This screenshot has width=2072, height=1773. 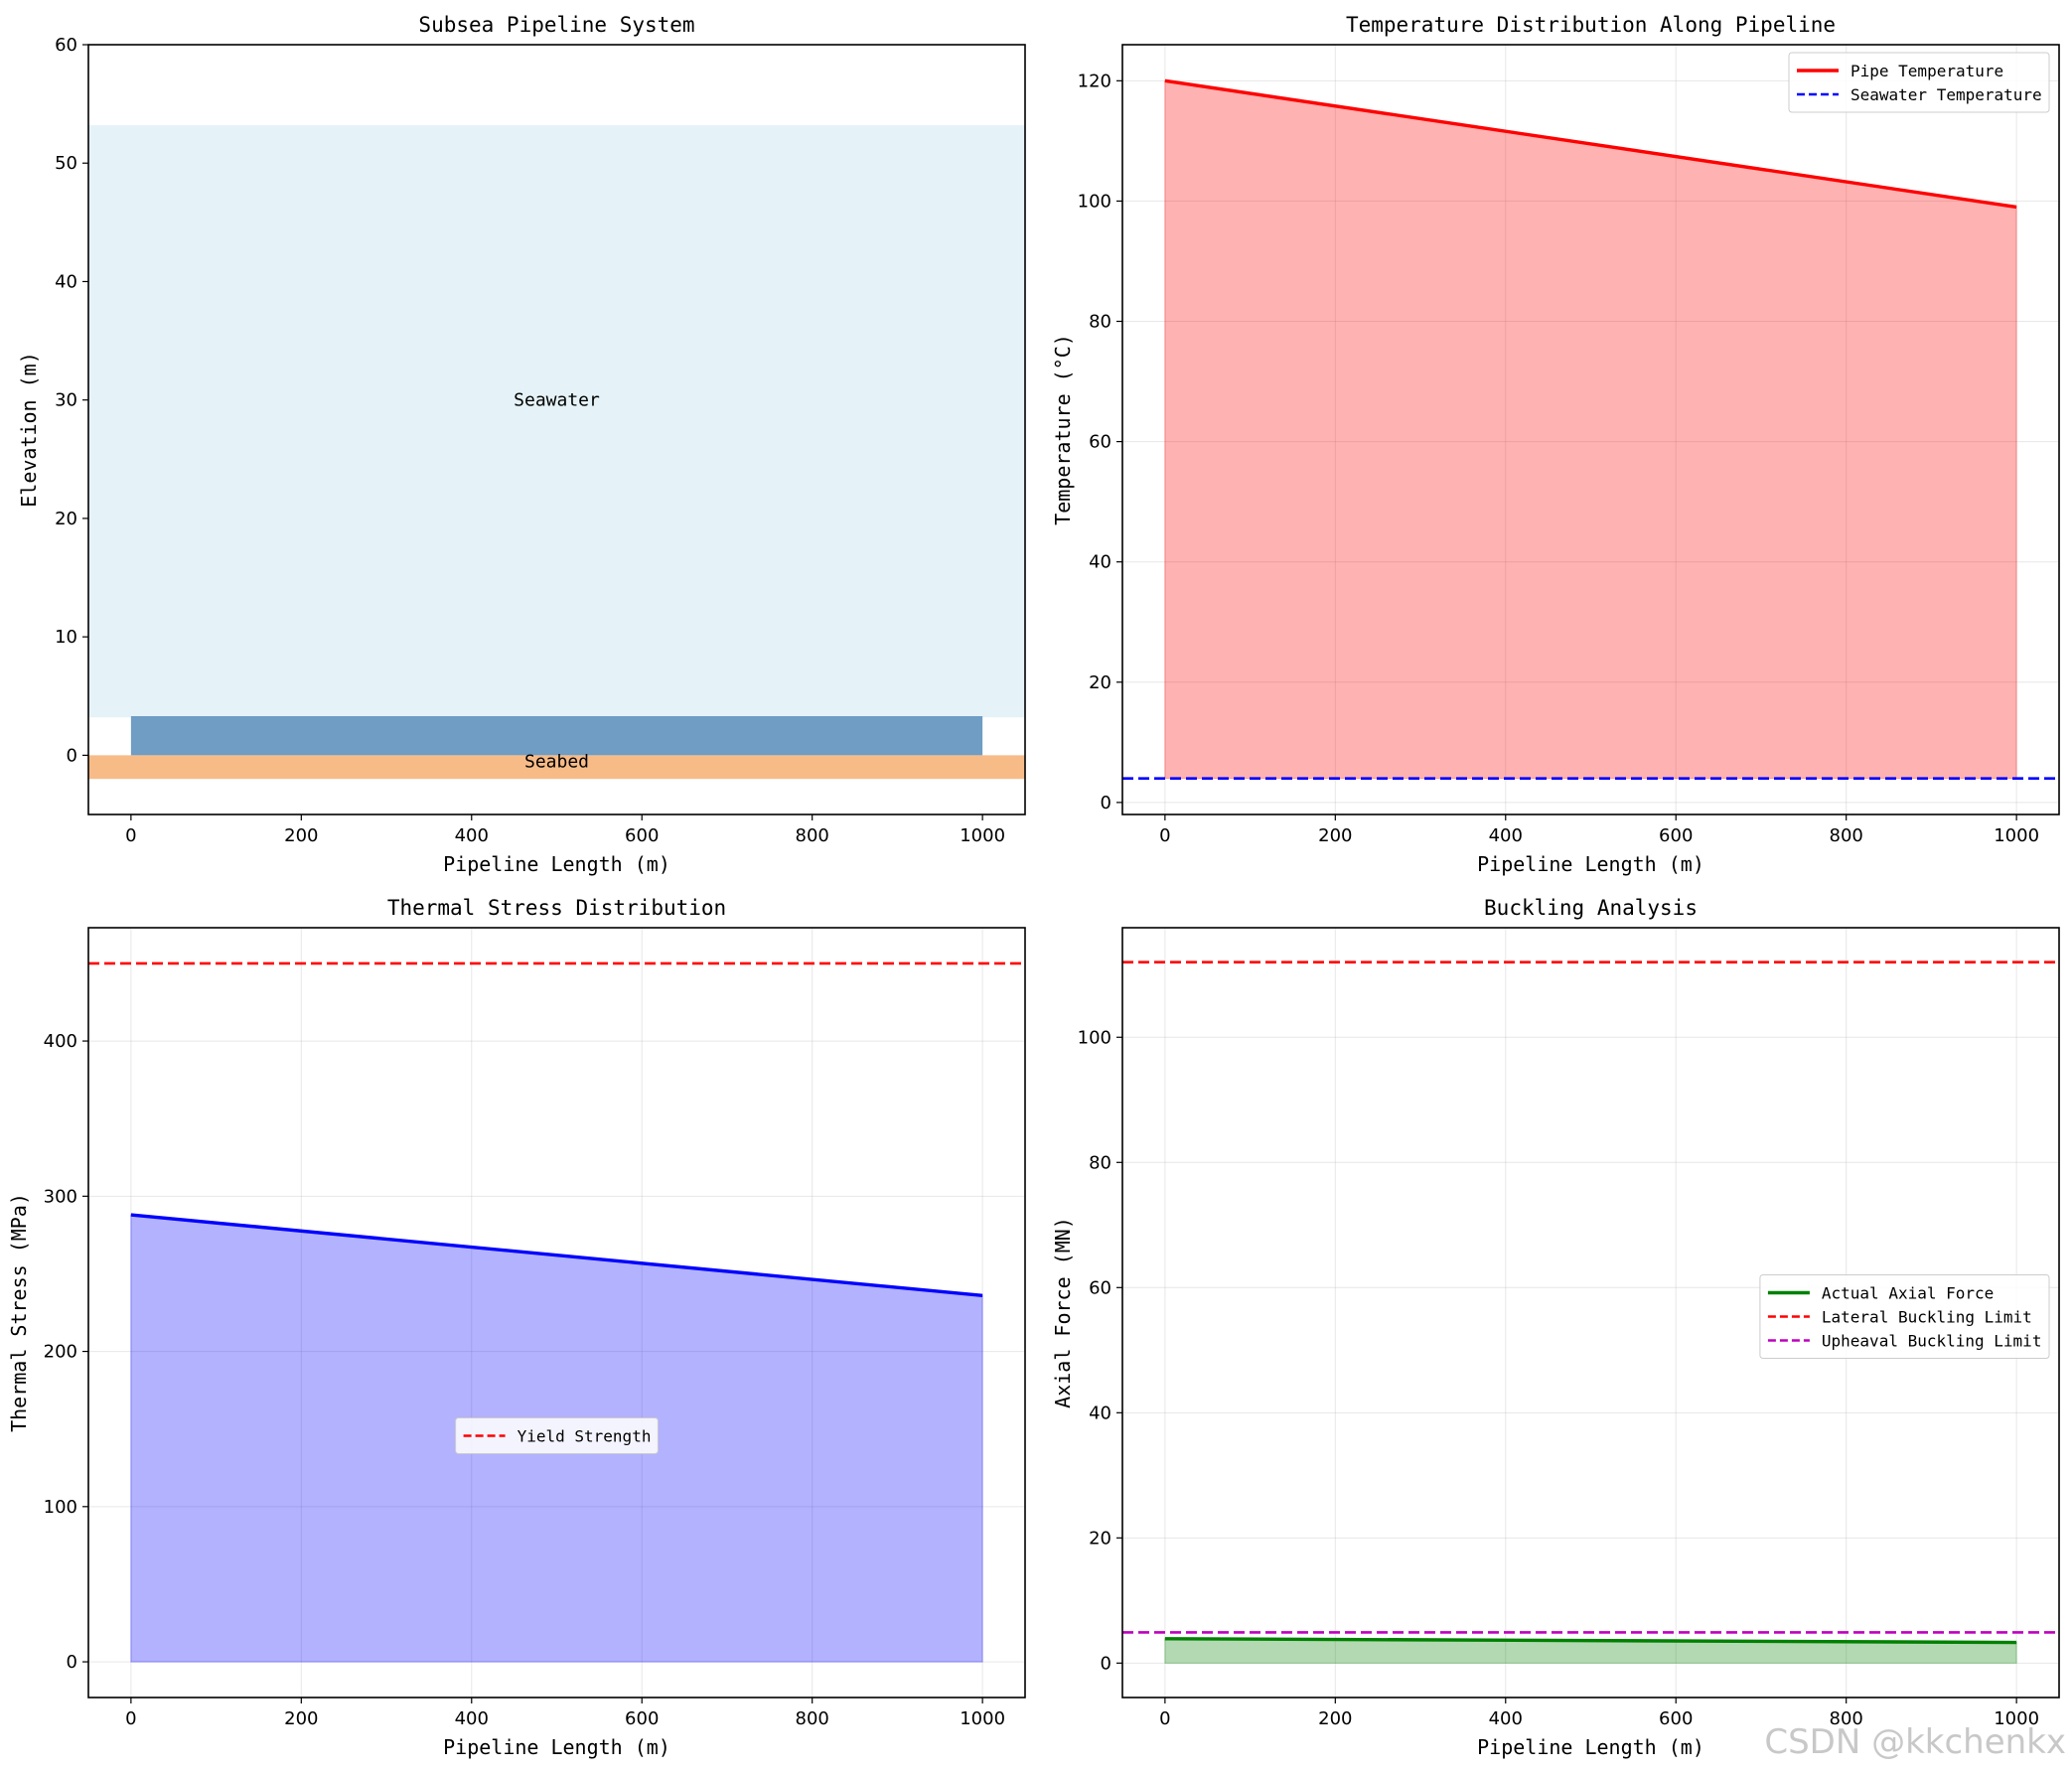 What do you see at coordinates (66, 638) in the screenshot?
I see `y-tick-label: 10` at bounding box center [66, 638].